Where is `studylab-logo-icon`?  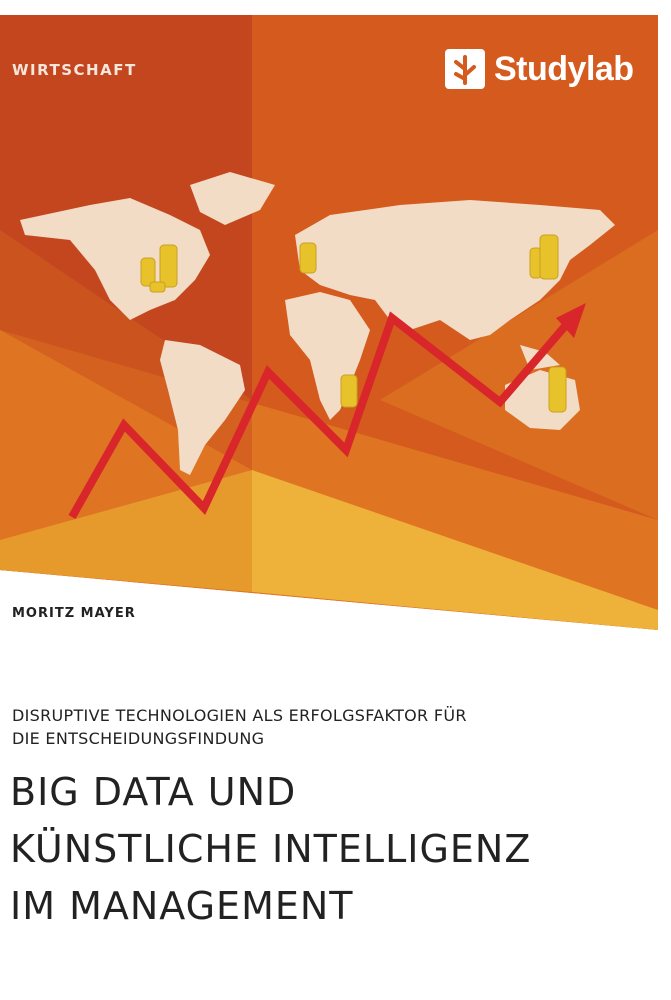
studylab-logo-icon is located at coordinates (465, 69).